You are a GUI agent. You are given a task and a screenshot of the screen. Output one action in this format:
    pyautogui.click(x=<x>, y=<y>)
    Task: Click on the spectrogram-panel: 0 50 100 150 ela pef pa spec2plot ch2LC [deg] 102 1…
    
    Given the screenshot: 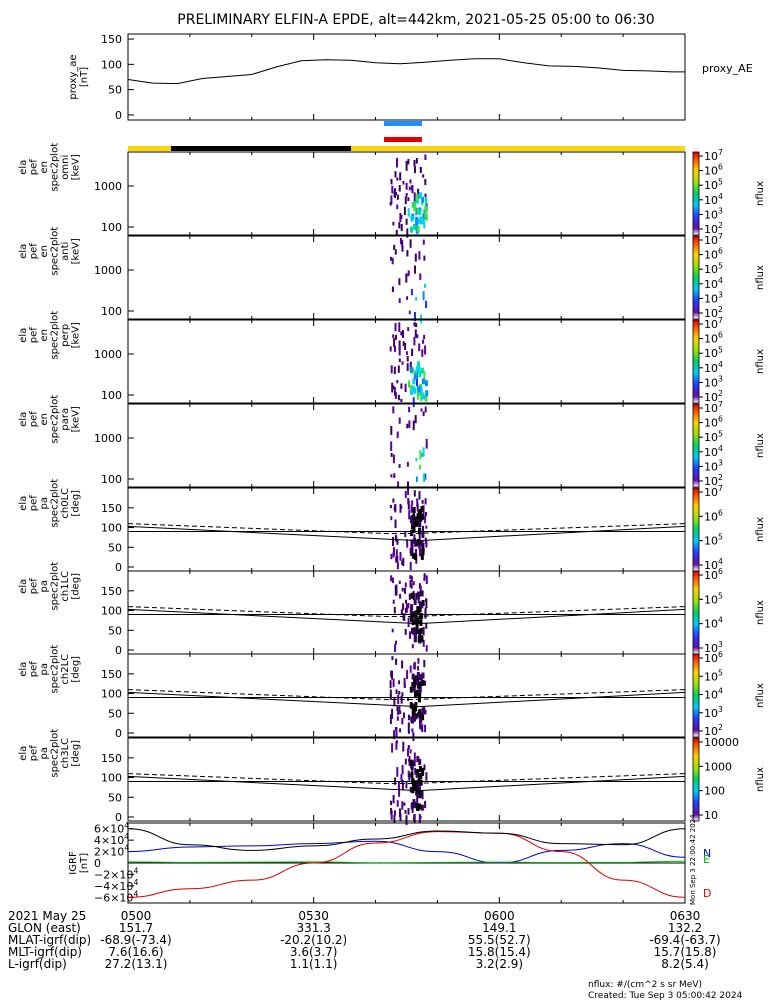 What is the action you would take?
    pyautogui.click(x=392, y=693)
    